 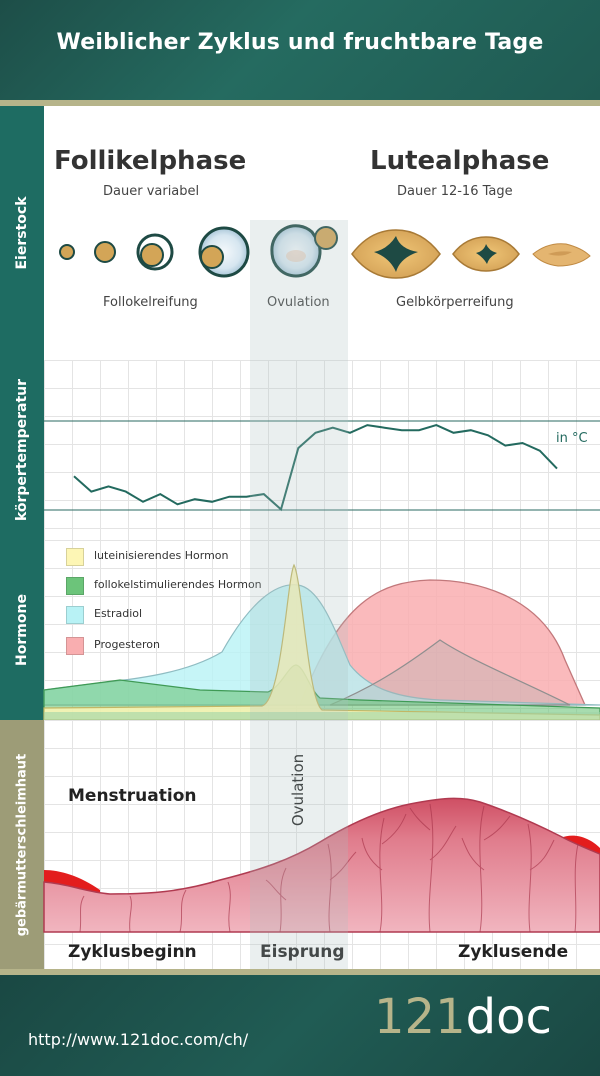 I want to click on corpus-luteum-1-icon, so click(x=396, y=254).